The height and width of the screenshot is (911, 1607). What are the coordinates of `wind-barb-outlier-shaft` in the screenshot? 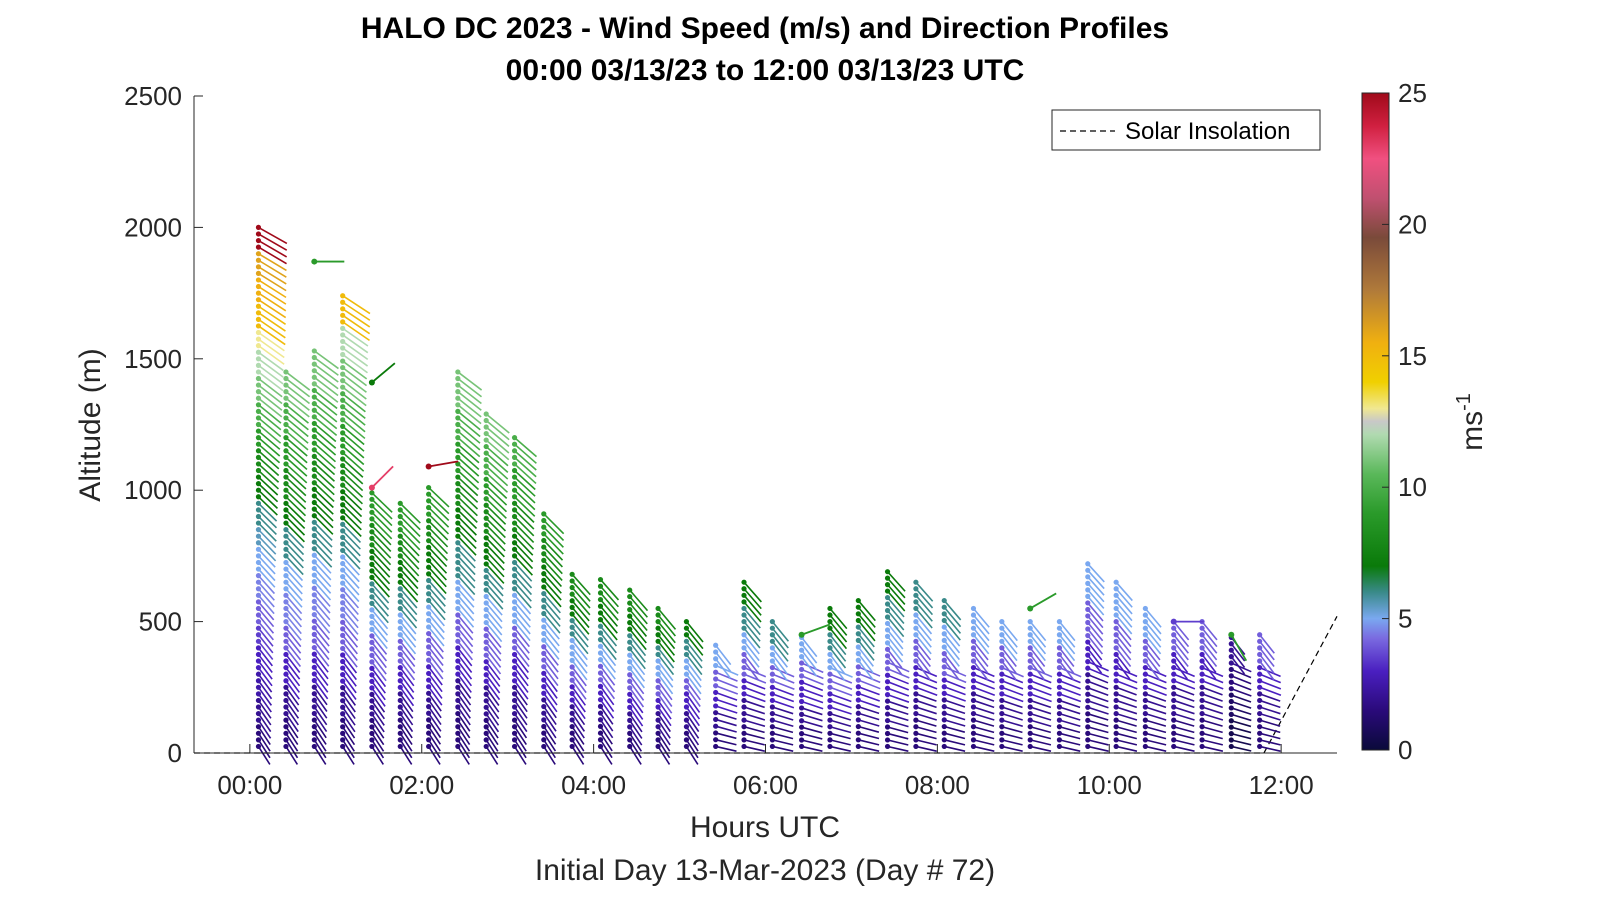 It's located at (1239, 648).